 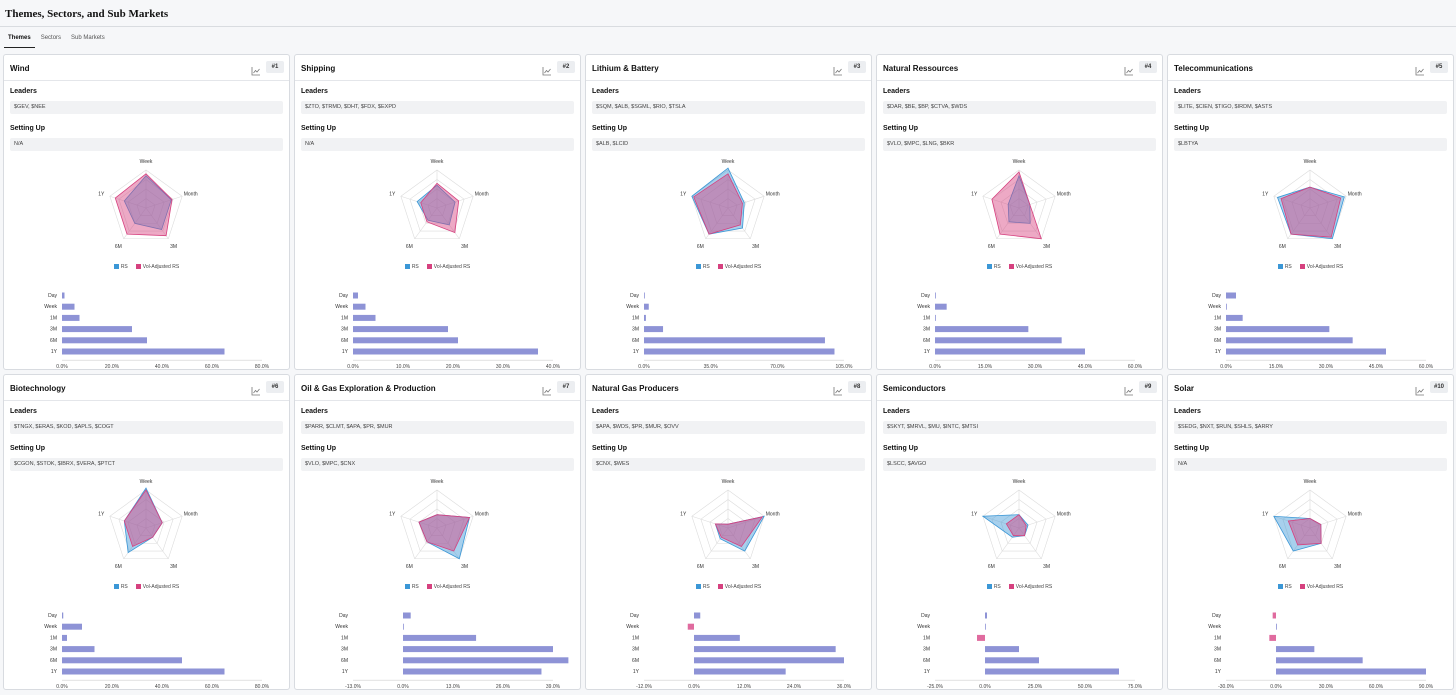 What do you see at coordinates (146, 482) in the screenshot?
I see `radar-axis-label: Week` at bounding box center [146, 482].